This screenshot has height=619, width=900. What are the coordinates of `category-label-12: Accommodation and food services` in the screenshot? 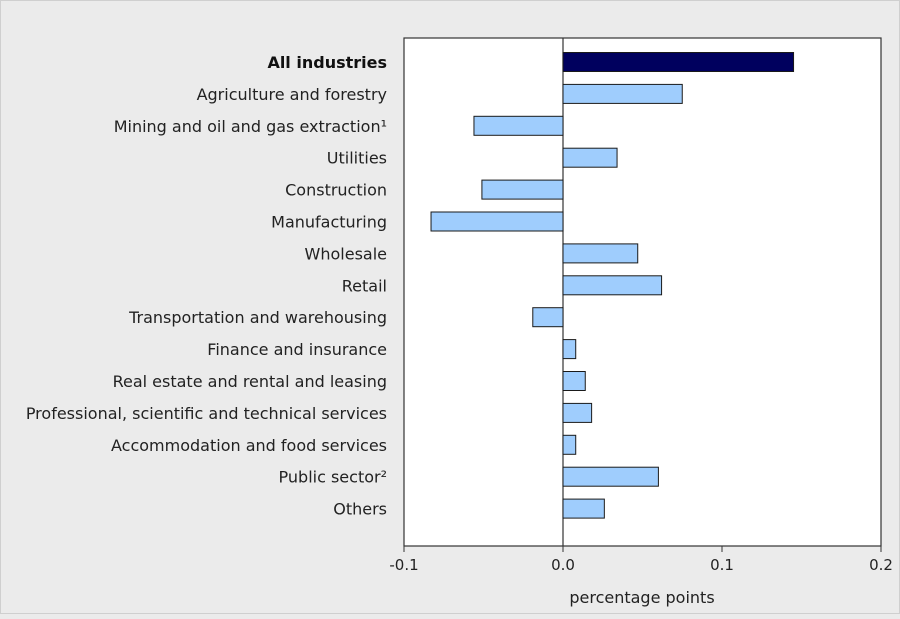 It's located at (249, 445).